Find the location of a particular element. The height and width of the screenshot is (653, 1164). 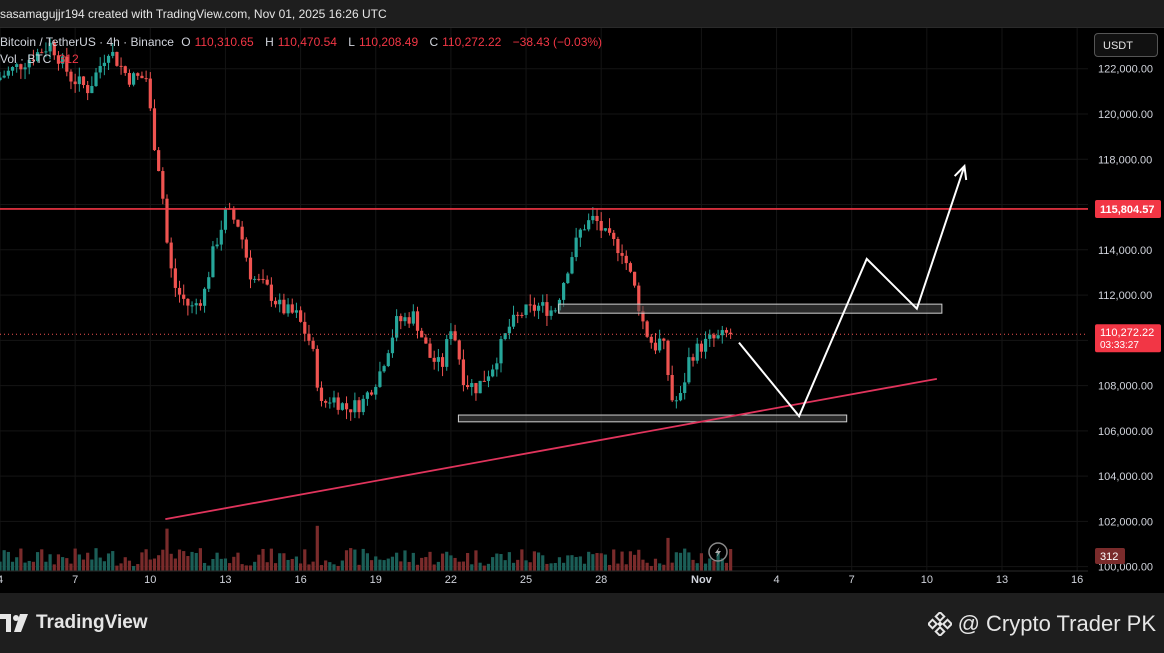

change-value: −38.43 (−0.03%) is located at coordinates (557, 42).